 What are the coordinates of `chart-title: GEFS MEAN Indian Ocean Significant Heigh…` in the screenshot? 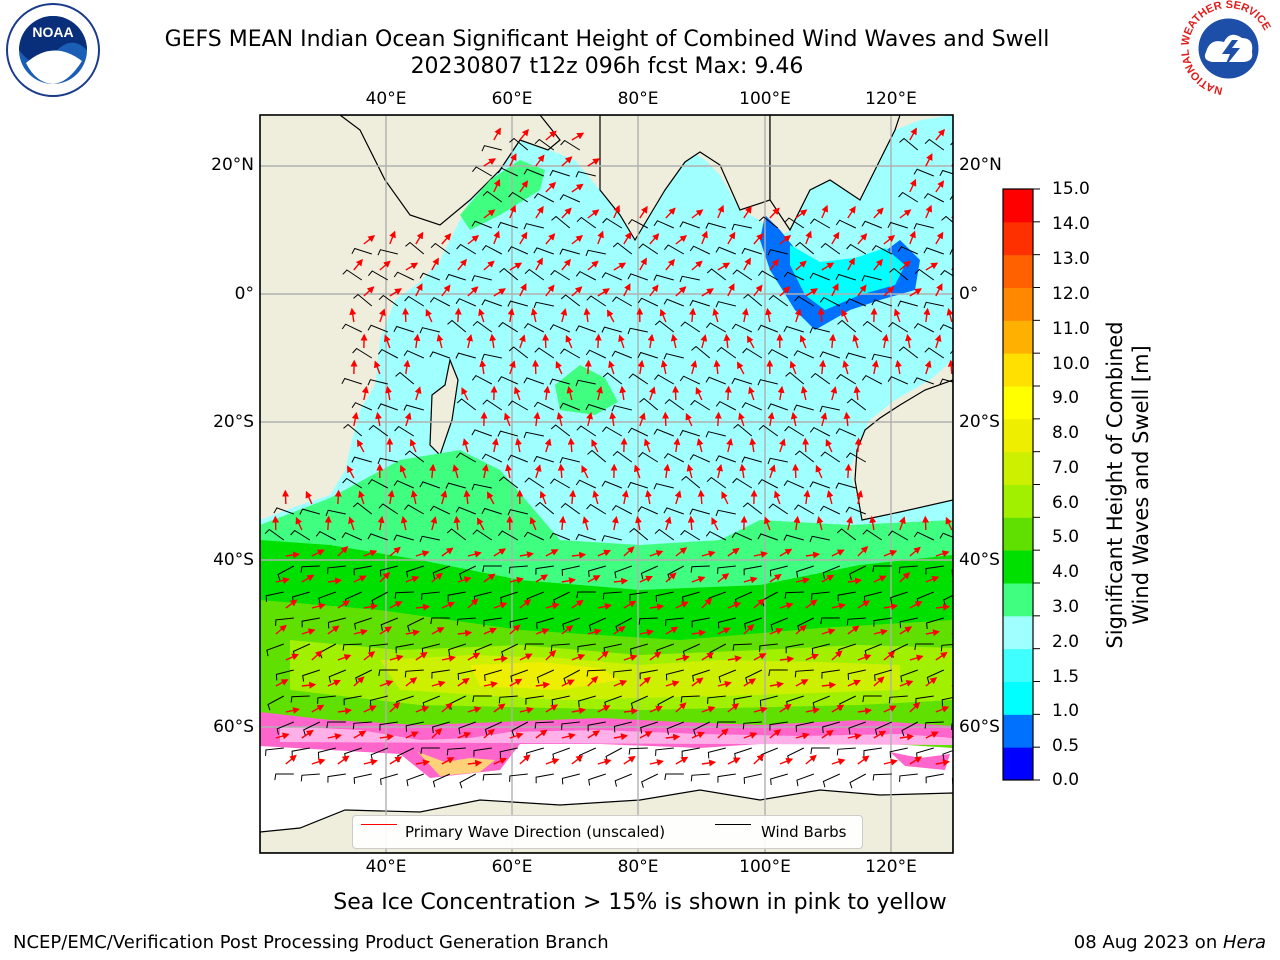 It's located at (607, 39).